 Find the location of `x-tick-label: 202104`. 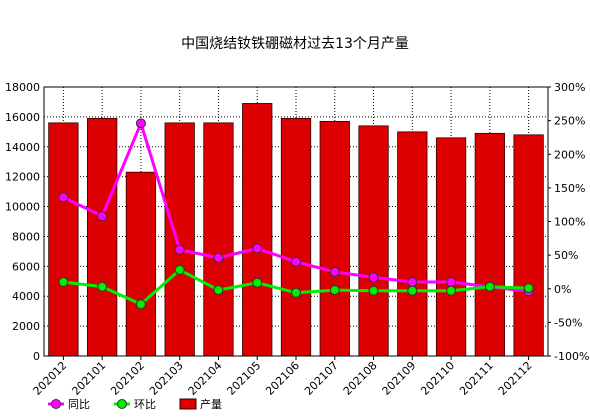

x-tick-label: 202104 is located at coordinates (205, 378).